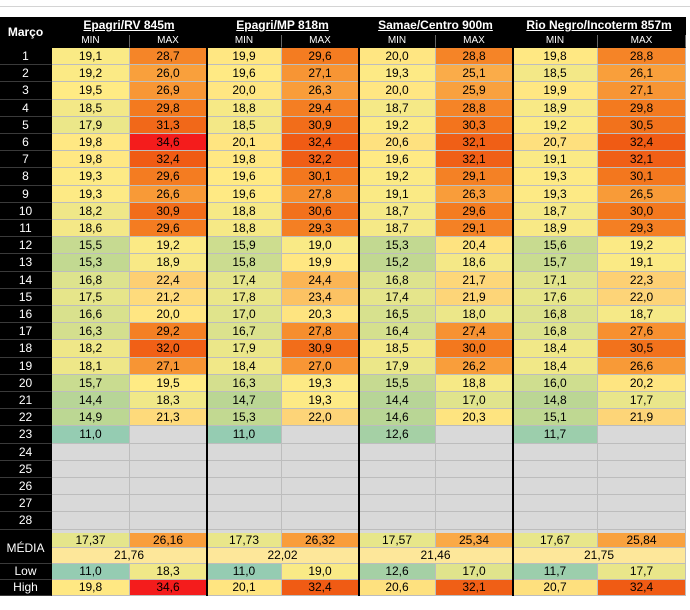 This screenshot has width=690, height=610. What do you see at coordinates (244, 435) in the screenshot?
I see `min-temp-cell: 11,0` at bounding box center [244, 435].